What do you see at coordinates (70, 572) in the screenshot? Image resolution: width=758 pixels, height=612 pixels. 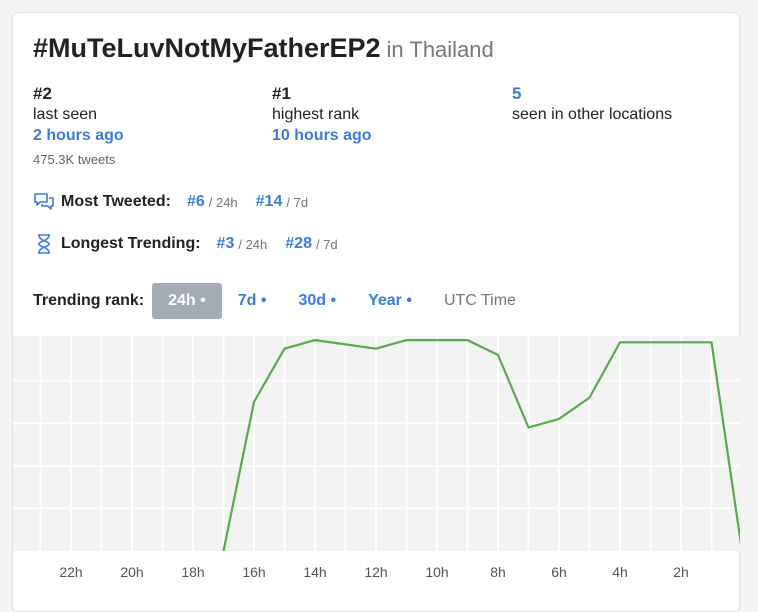 I see `x-tick-label: 22h` at bounding box center [70, 572].